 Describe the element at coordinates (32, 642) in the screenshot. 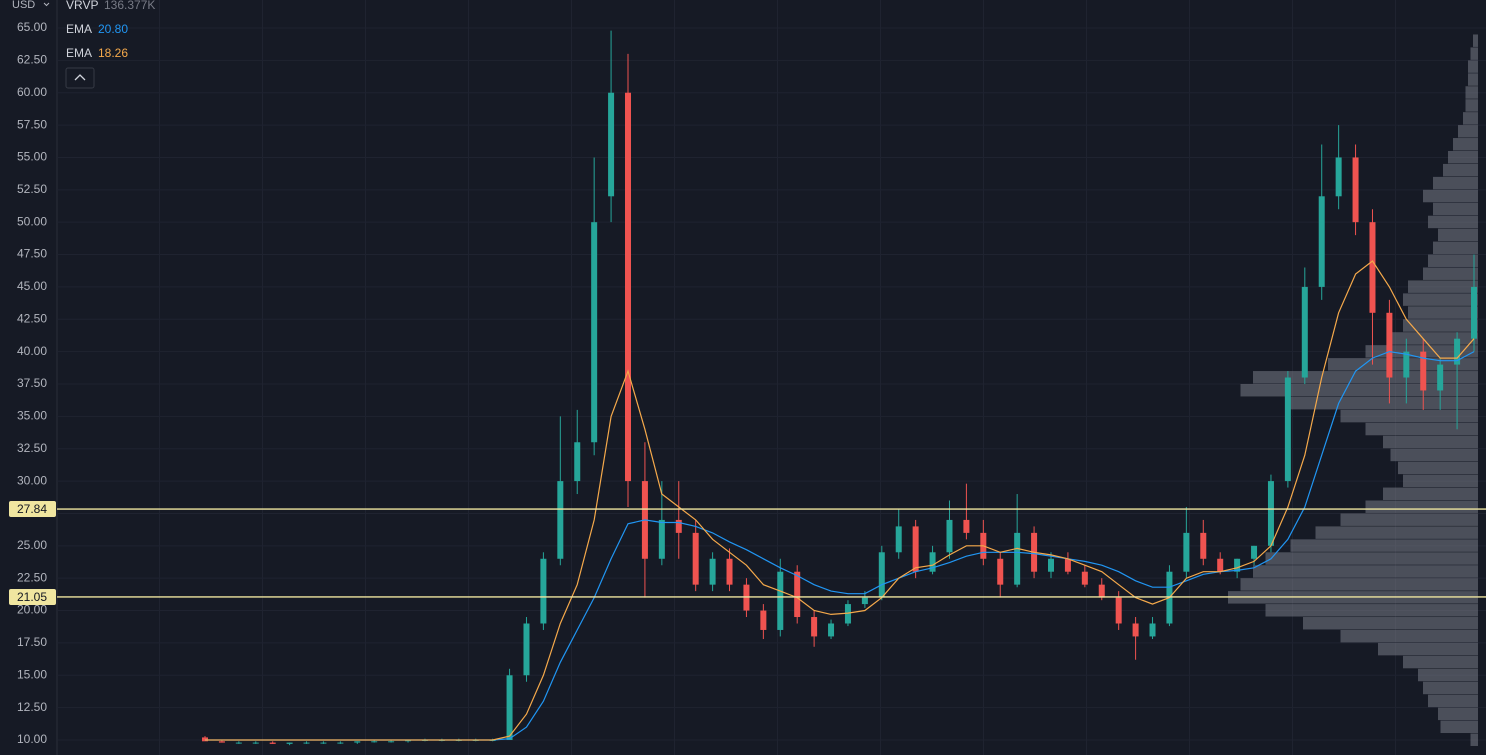

I see `y-tick-label: 17.50` at that location.